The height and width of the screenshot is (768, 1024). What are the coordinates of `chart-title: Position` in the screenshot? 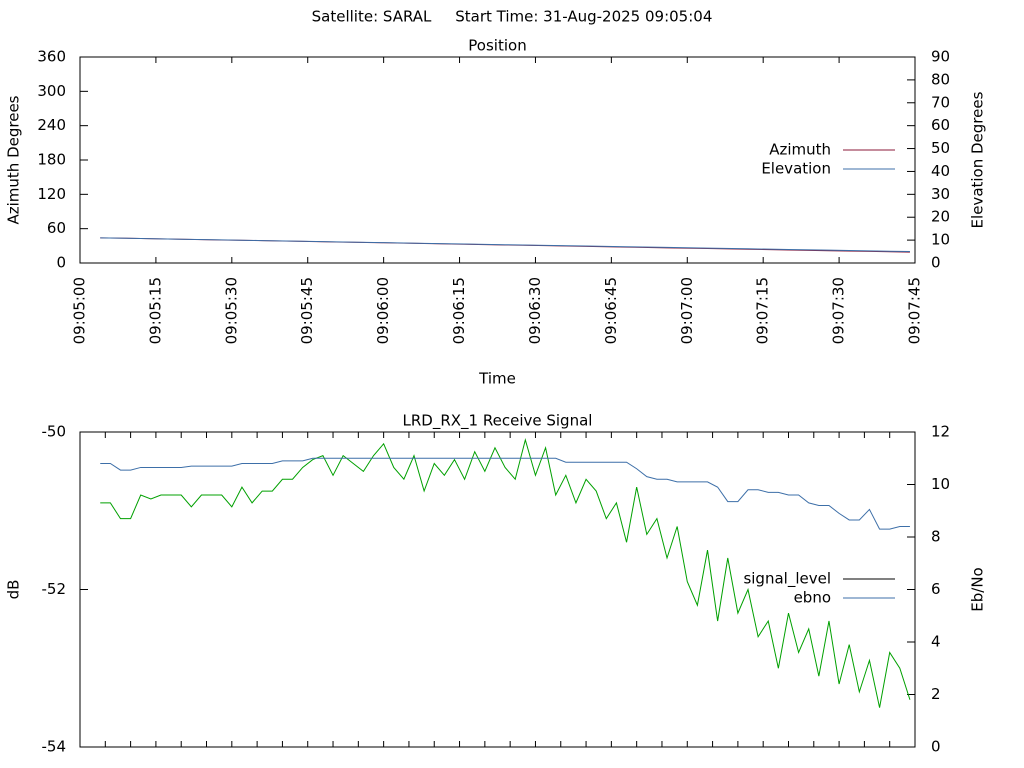 It's located at (497, 46).